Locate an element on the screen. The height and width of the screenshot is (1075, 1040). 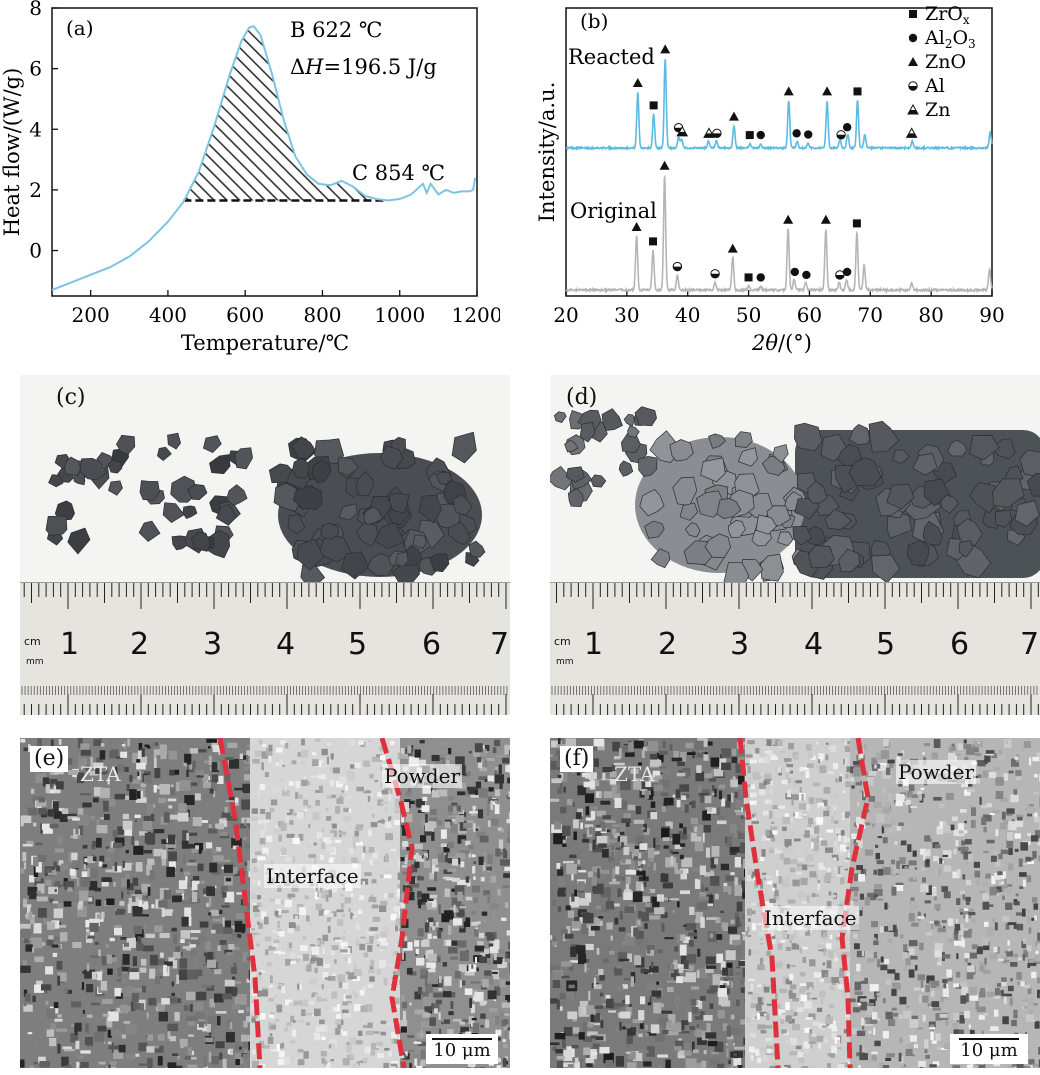
al2o3-marker is located at coordinates (796, 133).